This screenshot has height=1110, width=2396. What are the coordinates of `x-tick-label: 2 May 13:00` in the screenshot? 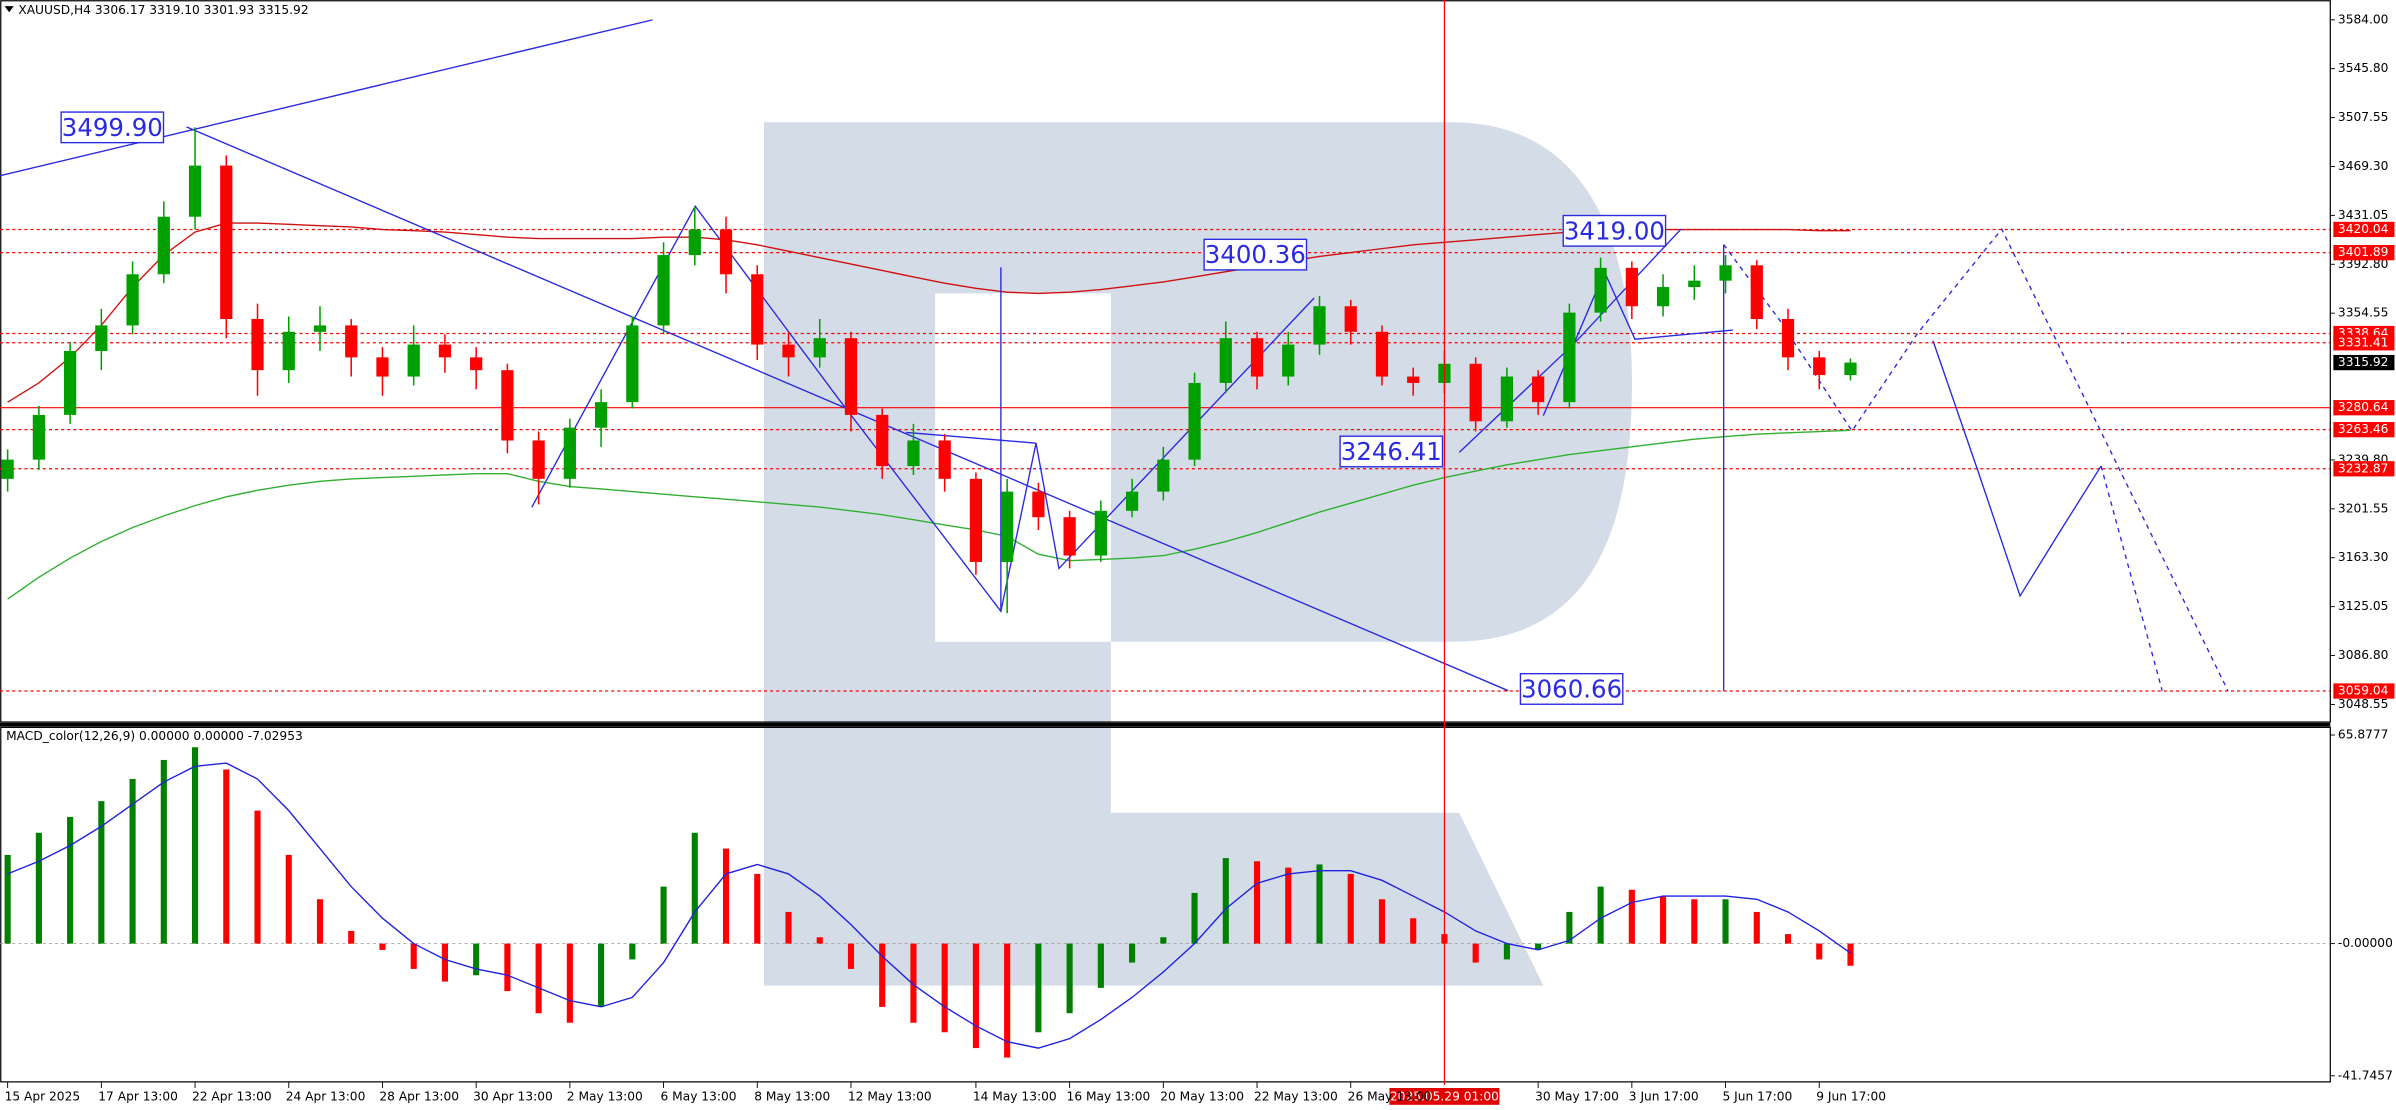 It's located at (605, 1097).